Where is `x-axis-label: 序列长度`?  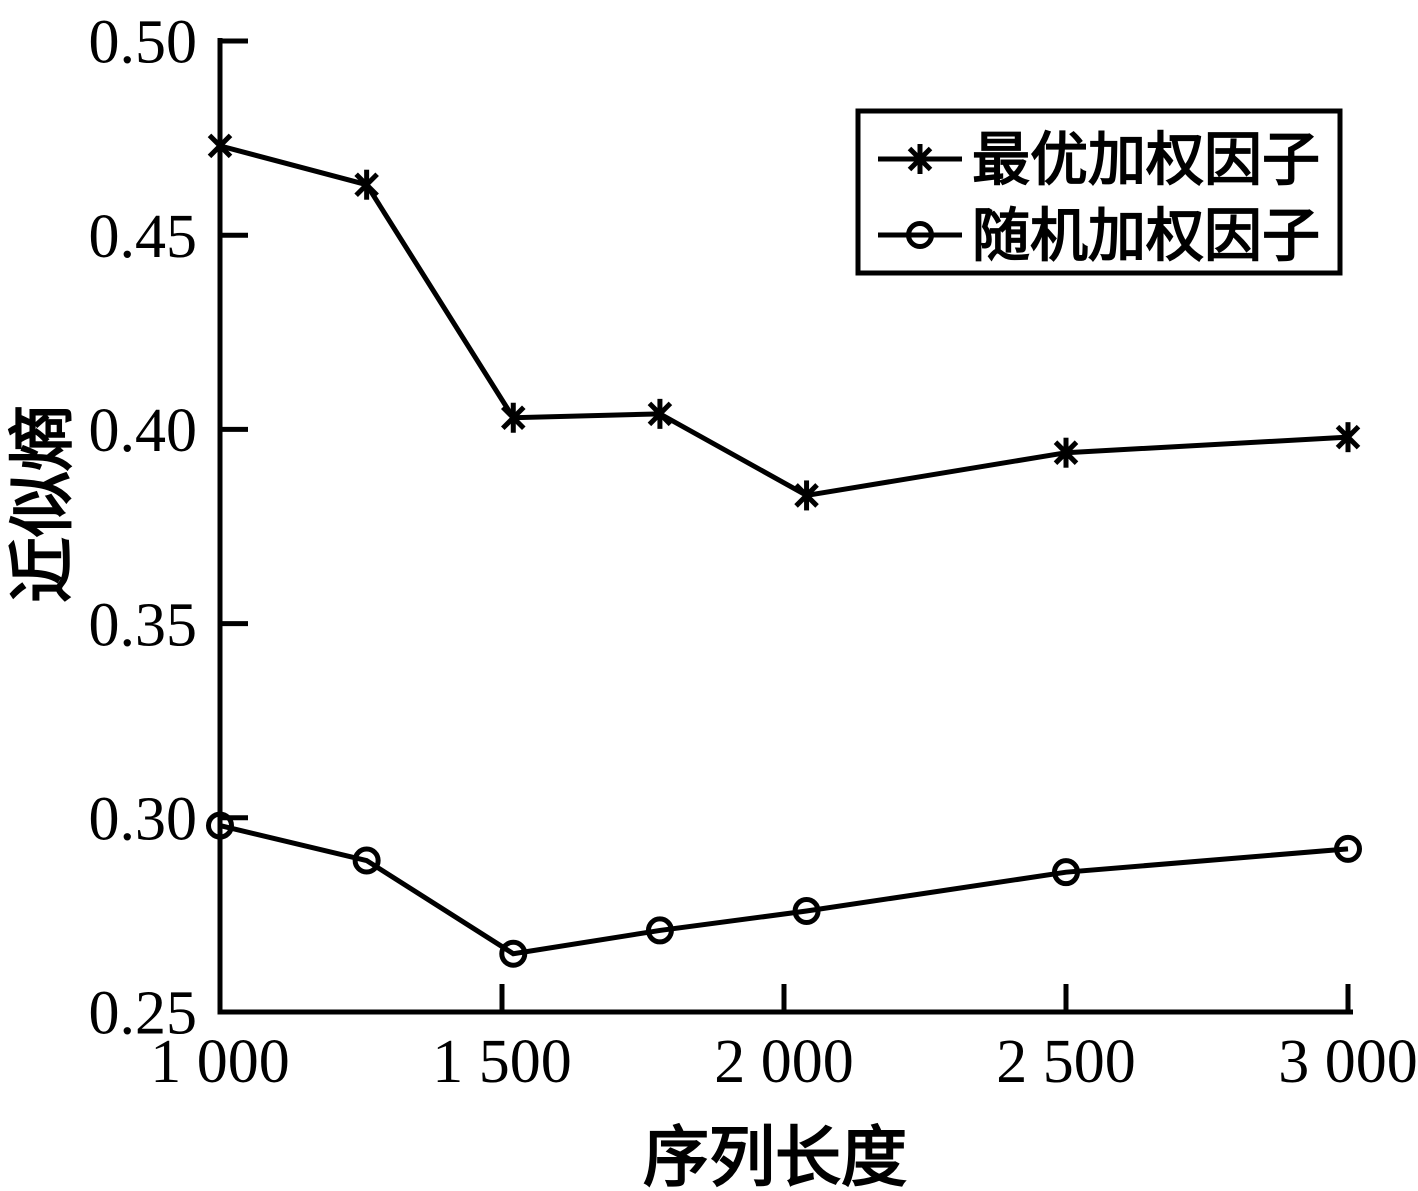 x-axis-label: 序列长度 is located at coordinates (775, 1156).